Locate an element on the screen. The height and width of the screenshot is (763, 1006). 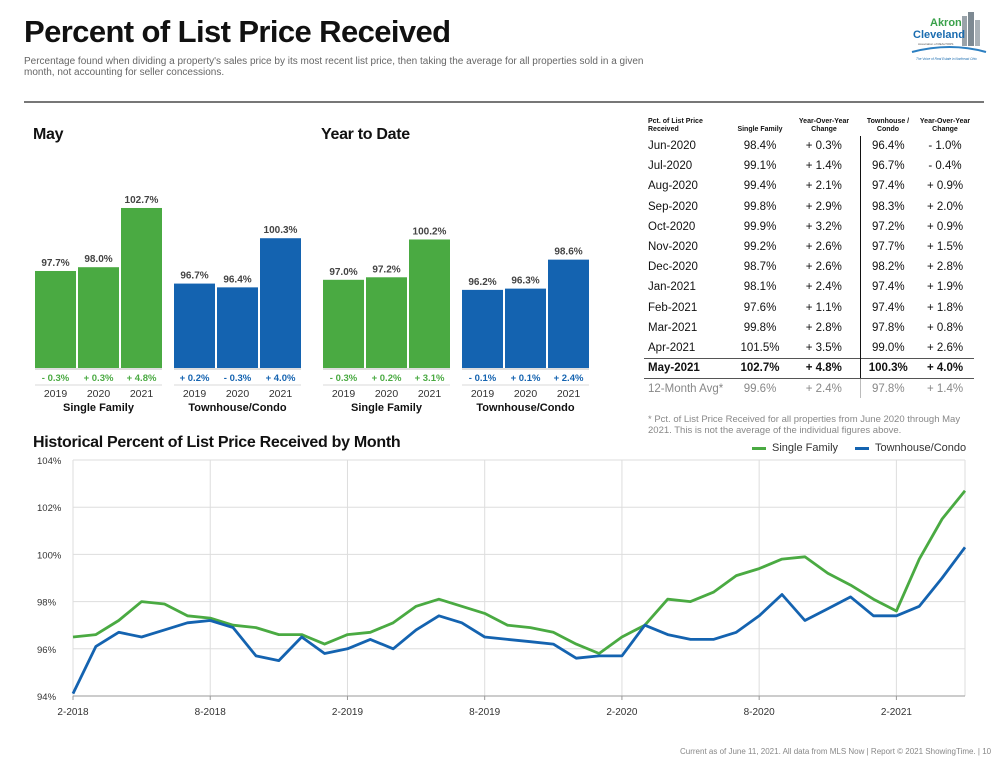
change-label: + 0.2% is located at coordinates (195, 378).